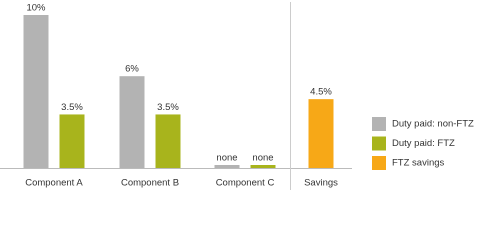 This screenshot has height=240, width=481. What do you see at coordinates (150, 183) in the screenshot?
I see `x-tick-label: Component B` at bounding box center [150, 183].